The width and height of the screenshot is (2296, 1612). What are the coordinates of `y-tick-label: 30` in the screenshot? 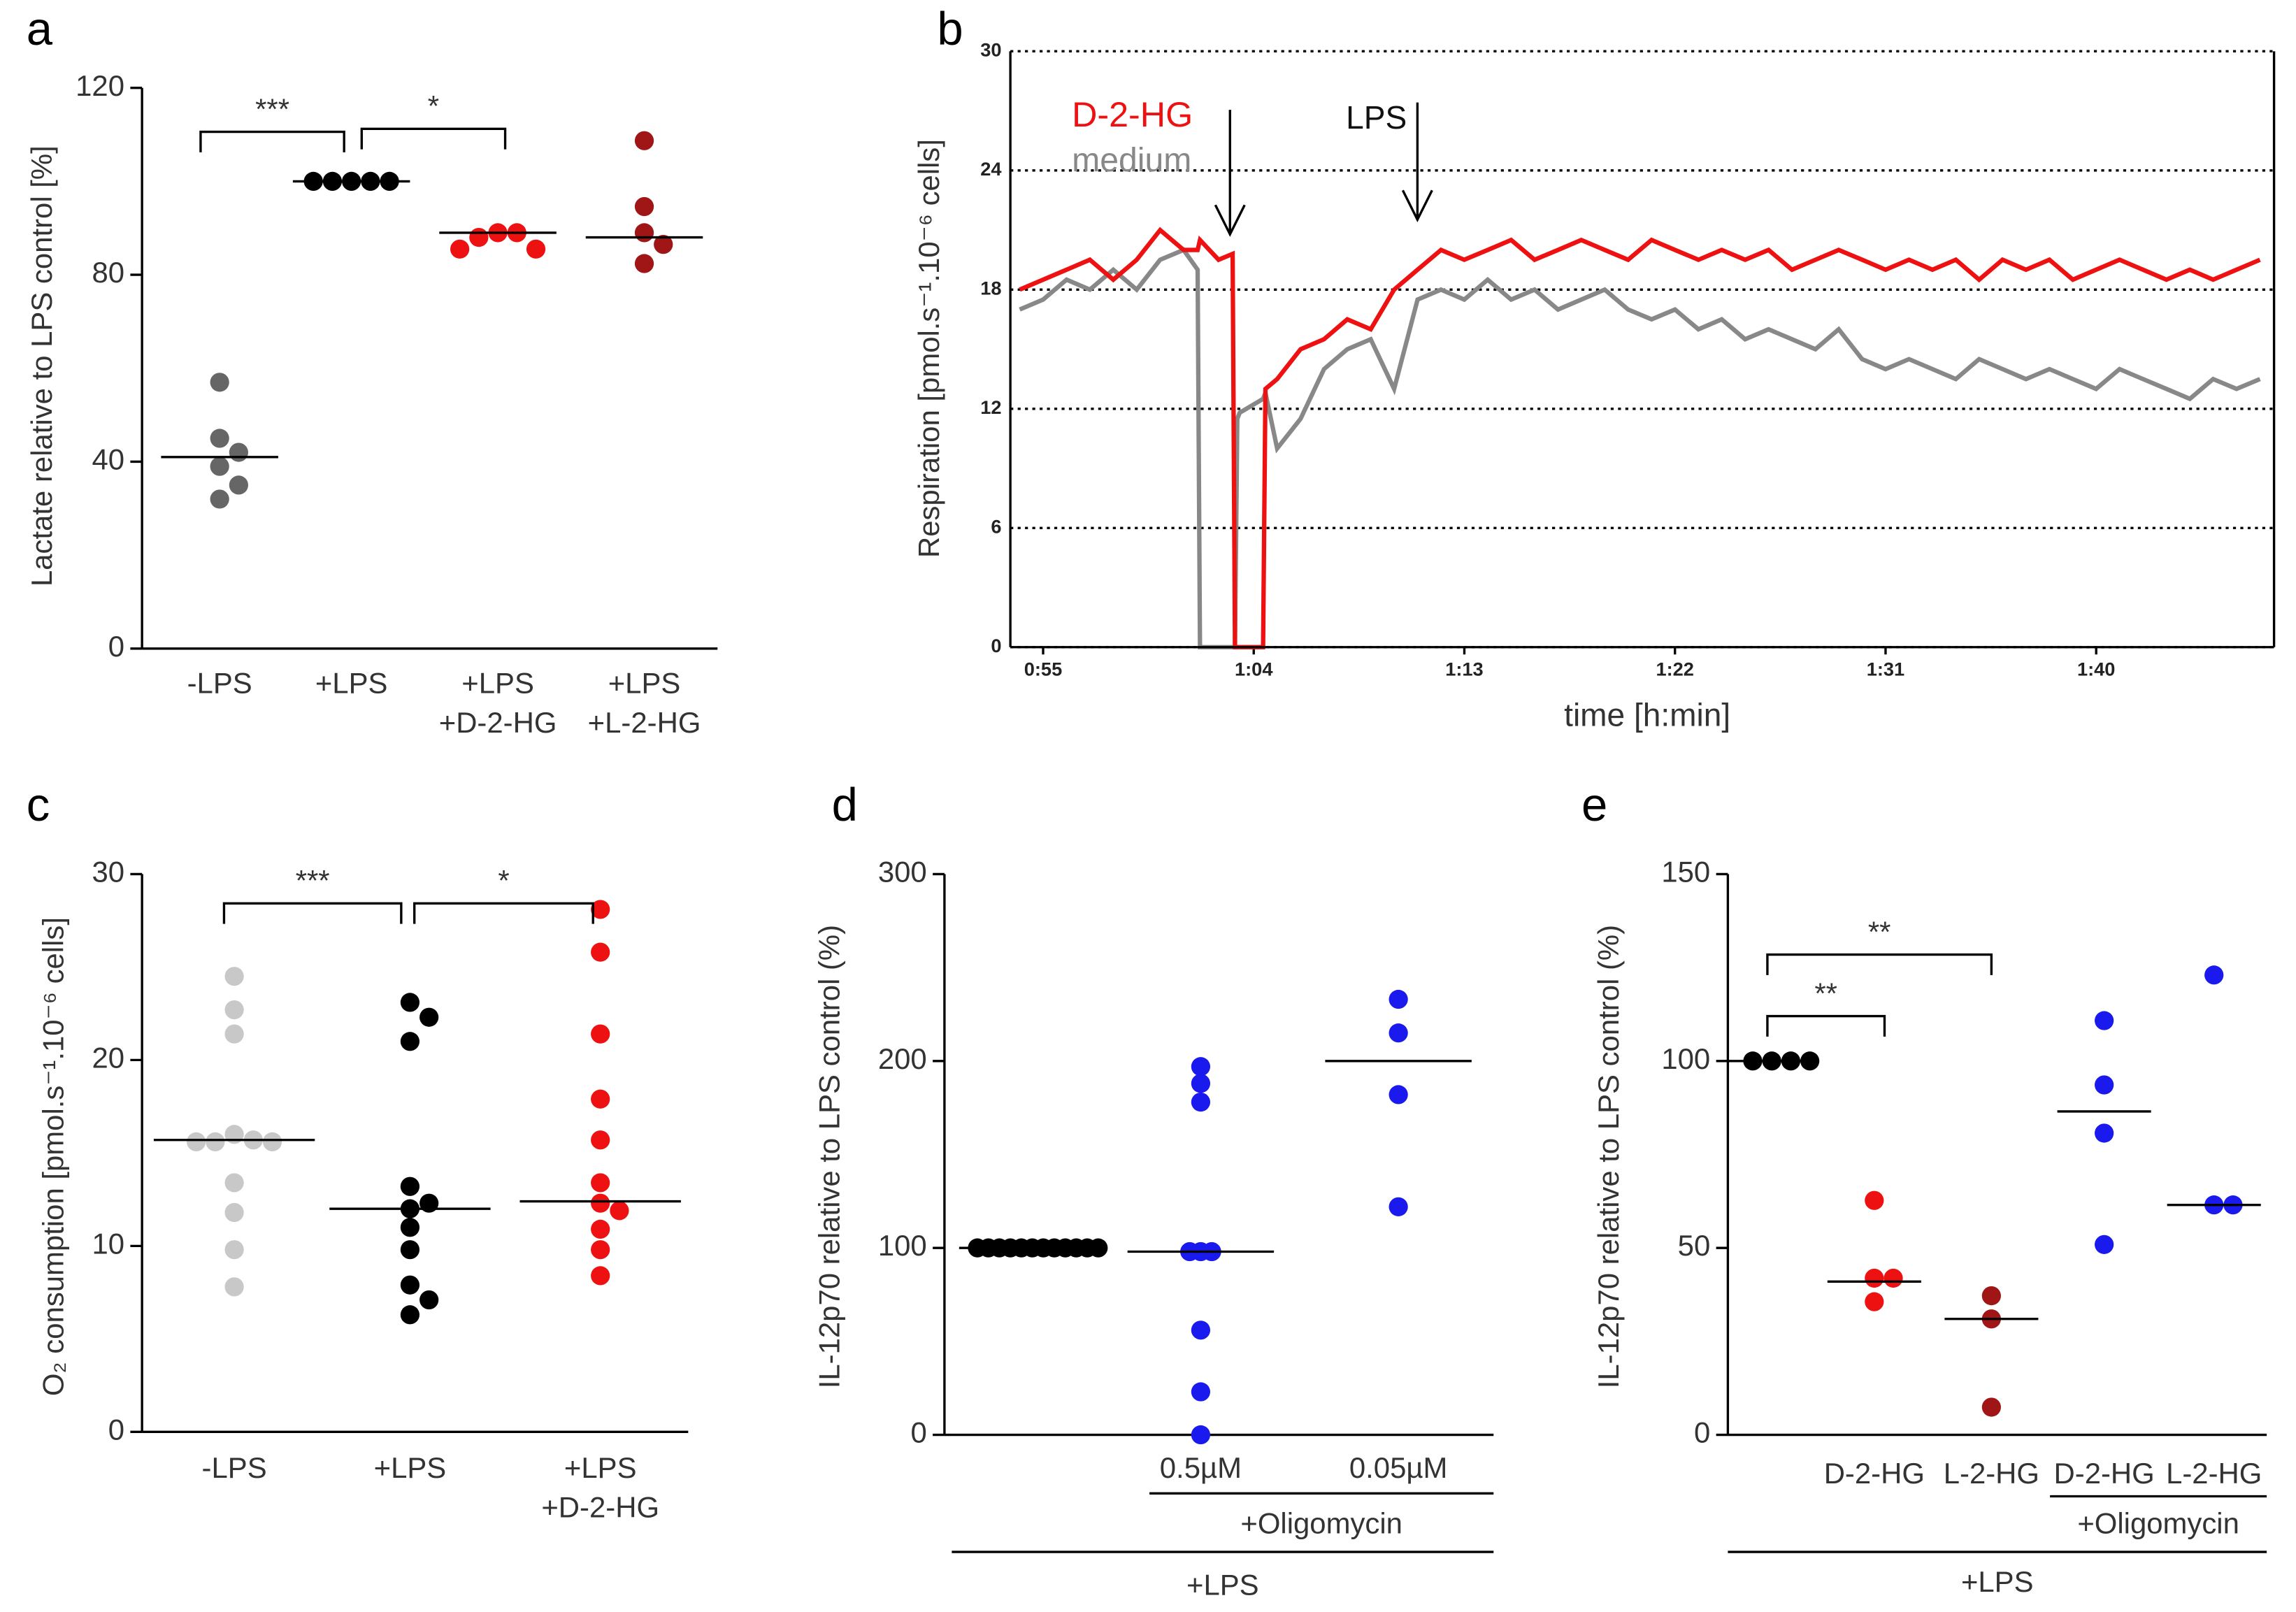 It's located at (108, 872).